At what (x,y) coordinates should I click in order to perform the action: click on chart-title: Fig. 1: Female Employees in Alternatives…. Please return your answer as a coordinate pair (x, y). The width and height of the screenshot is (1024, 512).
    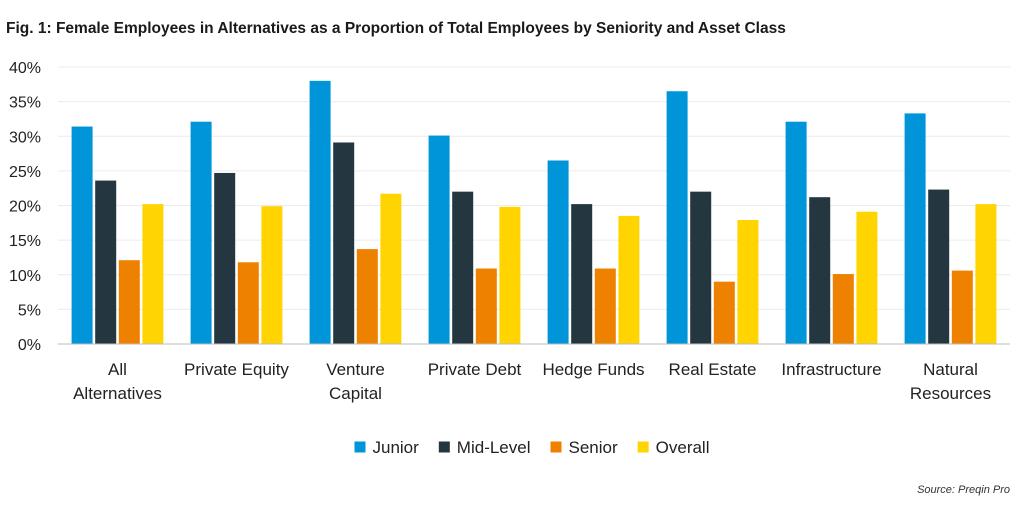
    Looking at the image, I should click on (396, 28).